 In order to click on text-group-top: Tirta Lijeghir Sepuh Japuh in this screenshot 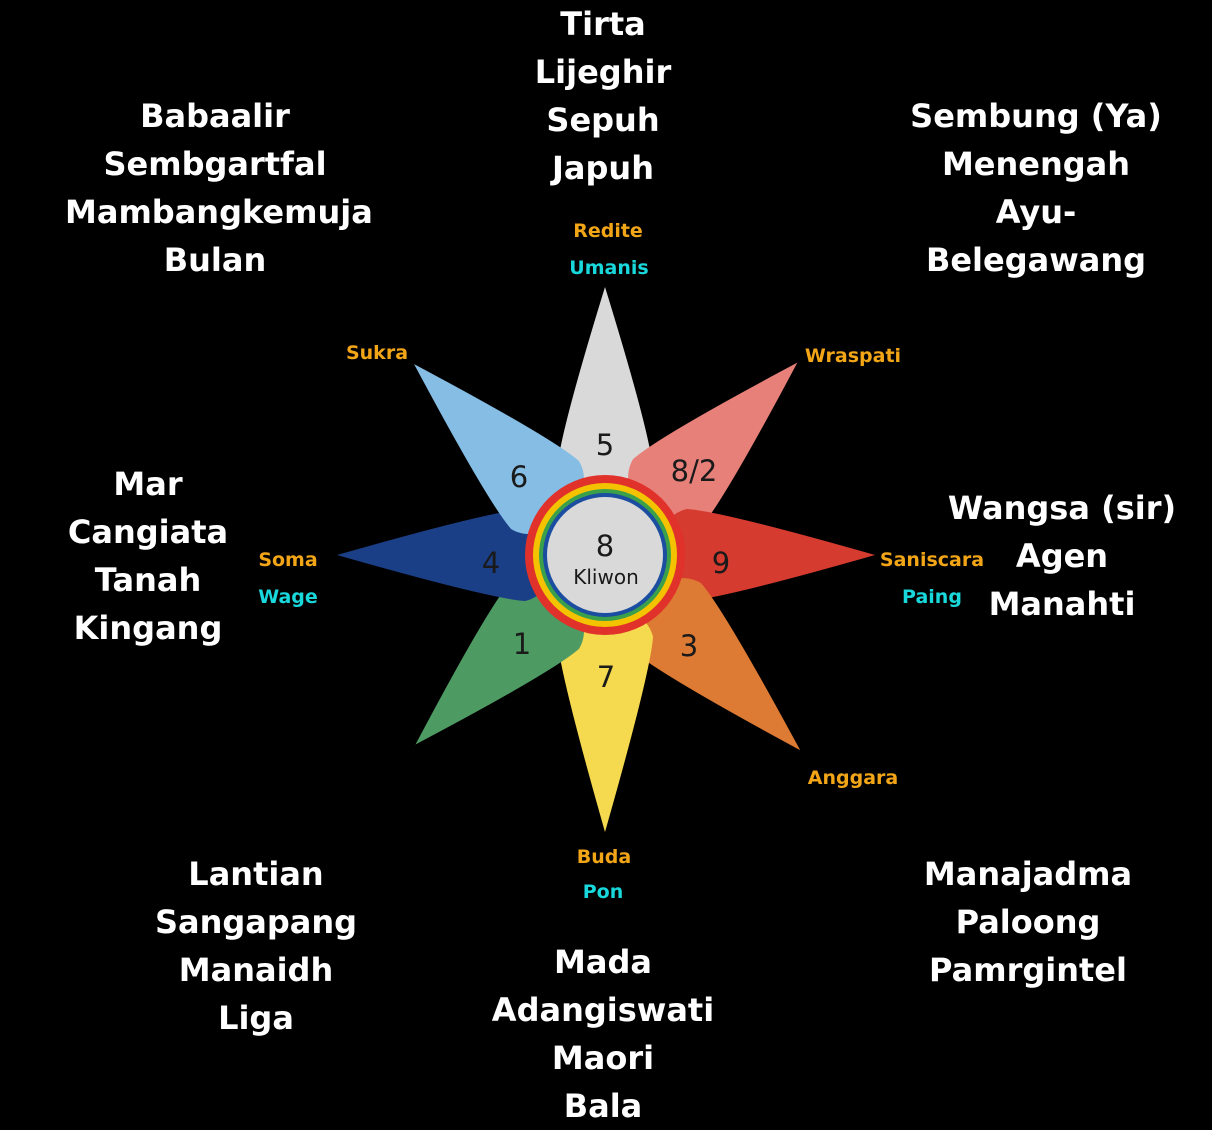, I will do `click(603, 96)`.